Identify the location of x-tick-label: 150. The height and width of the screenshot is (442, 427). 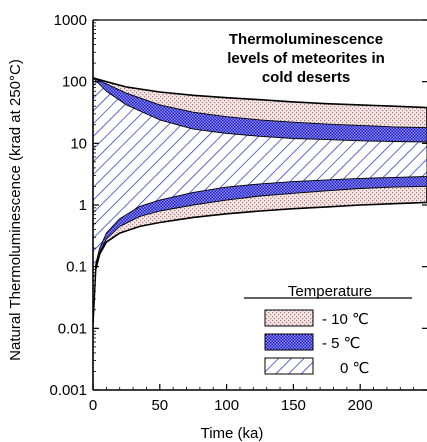
(293, 405).